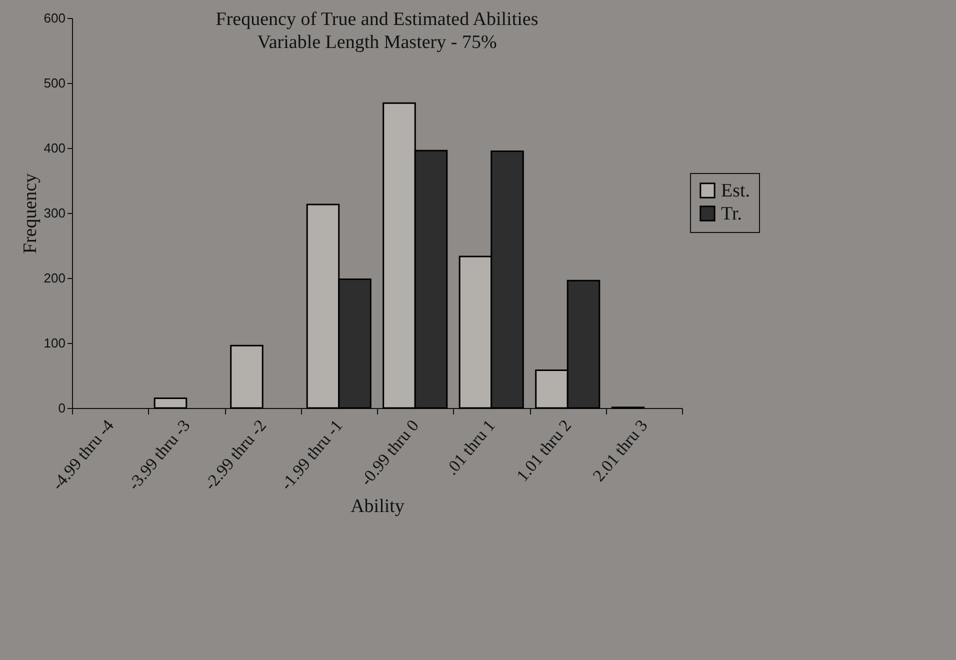  Describe the element at coordinates (470, 447) in the screenshot. I see `x-tick-label: .01 thru 1` at that location.